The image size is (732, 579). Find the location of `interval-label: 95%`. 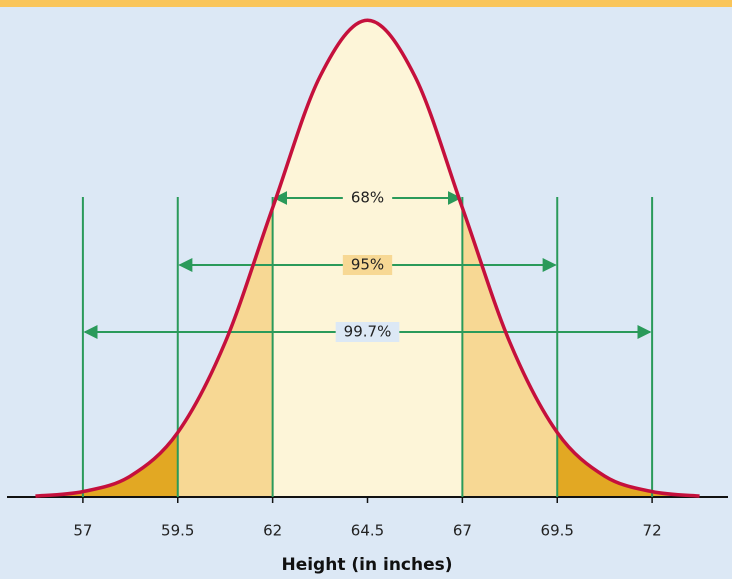

interval-label: 95% is located at coordinates (367, 265).